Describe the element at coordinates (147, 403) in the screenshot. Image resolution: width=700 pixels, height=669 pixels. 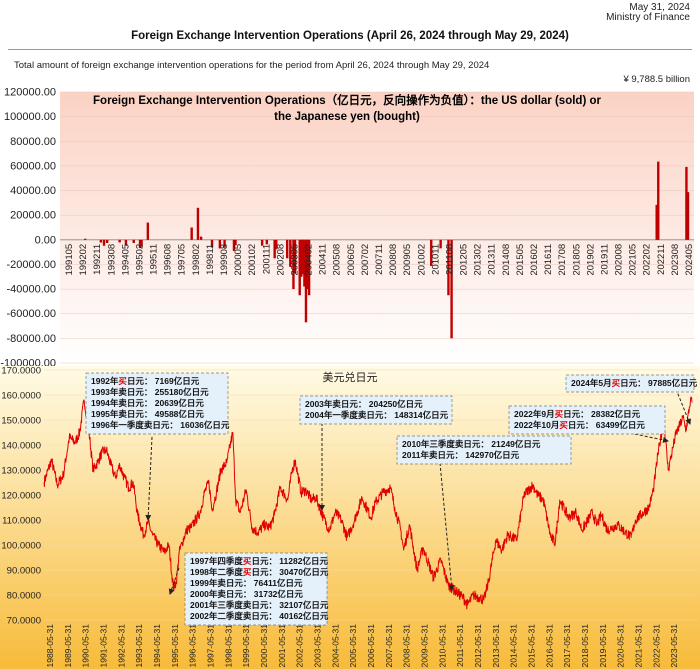
I see `annotation-text-span: 1994年卖日元： 20639亿日元` at that location.